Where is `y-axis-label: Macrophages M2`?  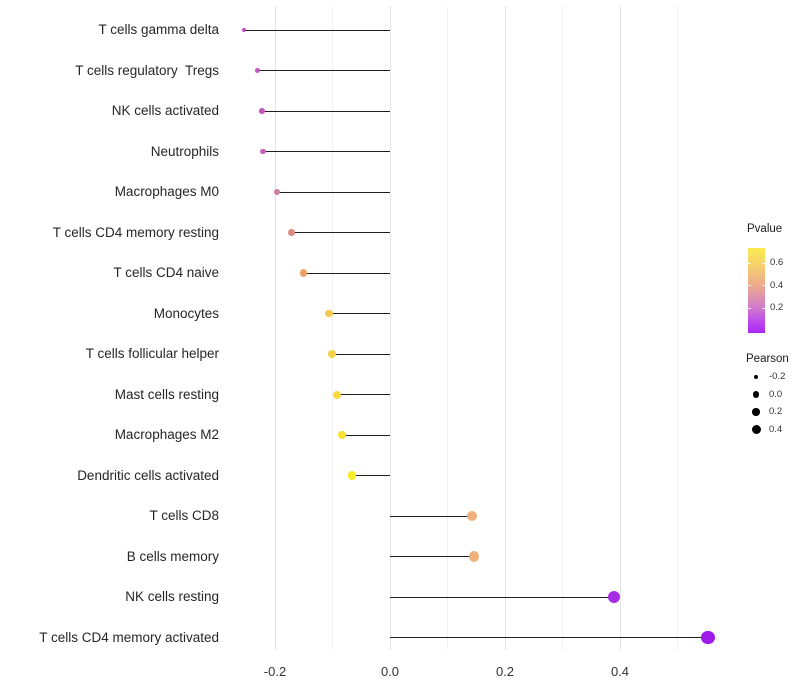
y-axis-label: Macrophages M2 is located at coordinates (166, 434).